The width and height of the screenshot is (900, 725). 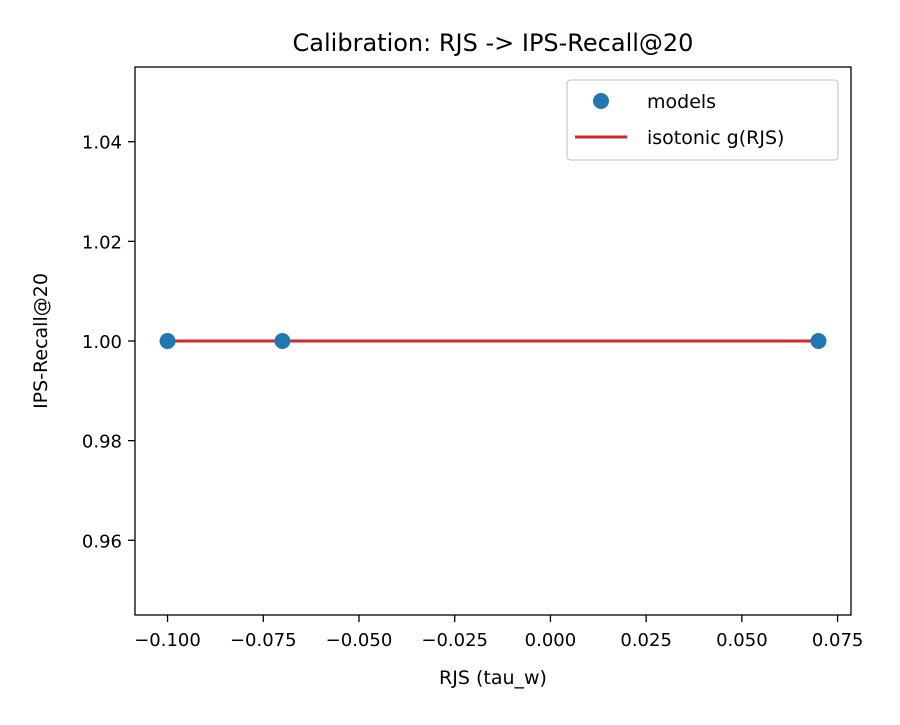 I want to click on legend-label: isotonic g(RJS), so click(x=715, y=138).